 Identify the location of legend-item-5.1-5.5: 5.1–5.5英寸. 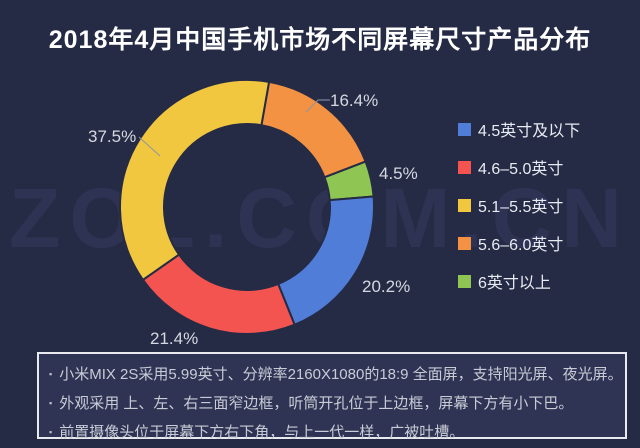
(519, 206).